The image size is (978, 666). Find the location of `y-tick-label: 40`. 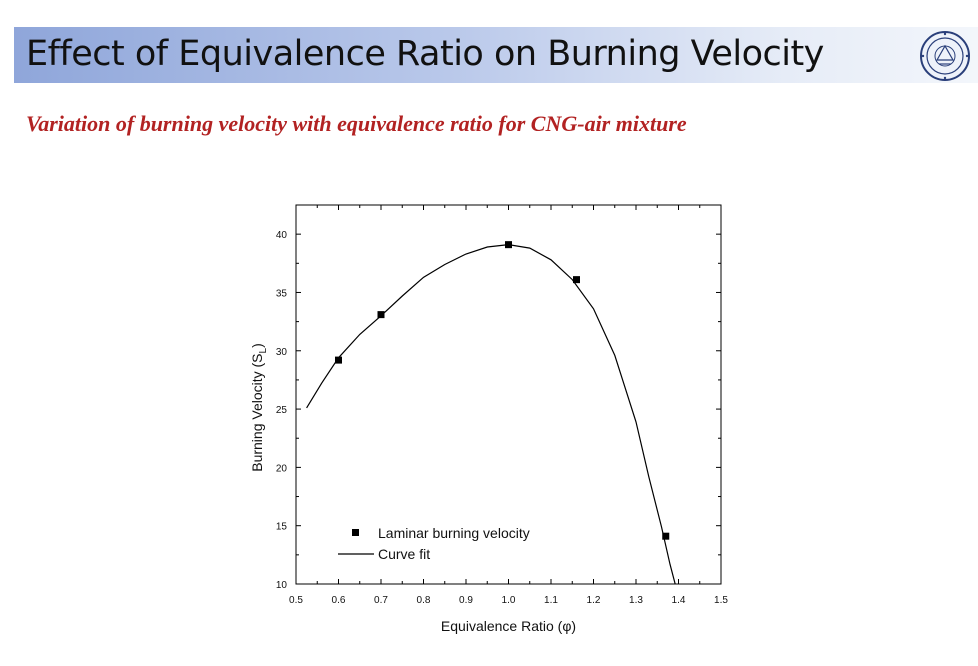

y-tick-label: 40 is located at coordinates (282, 235).